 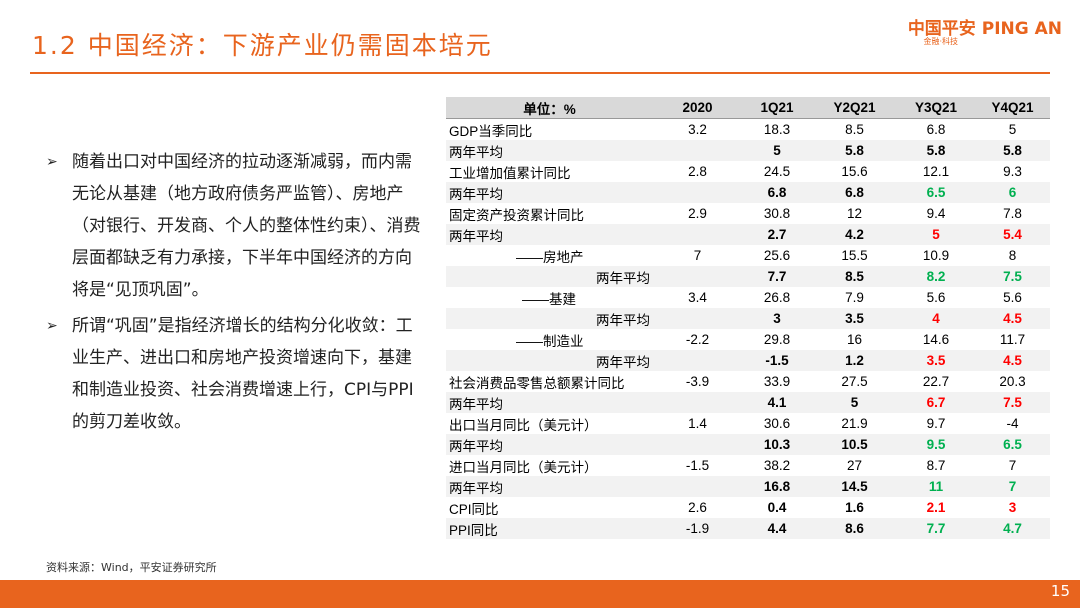 What do you see at coordinates (777, 234) in the screenshot?
I see `table-cell: 2.7` at bounding box center [777, 234].